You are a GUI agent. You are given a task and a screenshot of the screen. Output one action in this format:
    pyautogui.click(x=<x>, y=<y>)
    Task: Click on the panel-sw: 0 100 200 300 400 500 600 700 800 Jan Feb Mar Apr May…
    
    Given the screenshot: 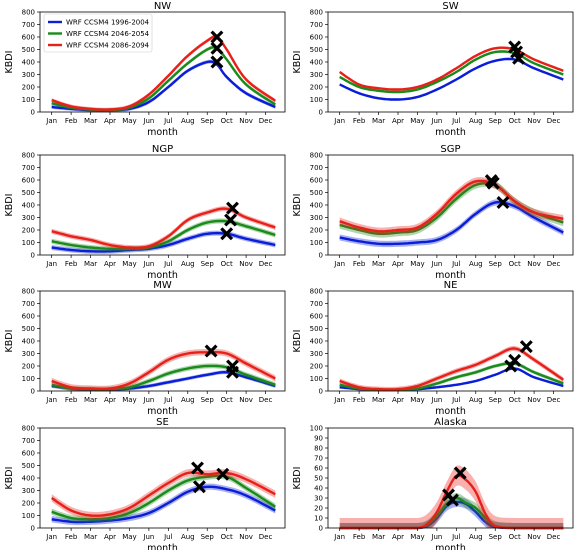 What is the action you would take?
    pyautogui.click(x=433, y=69)
    